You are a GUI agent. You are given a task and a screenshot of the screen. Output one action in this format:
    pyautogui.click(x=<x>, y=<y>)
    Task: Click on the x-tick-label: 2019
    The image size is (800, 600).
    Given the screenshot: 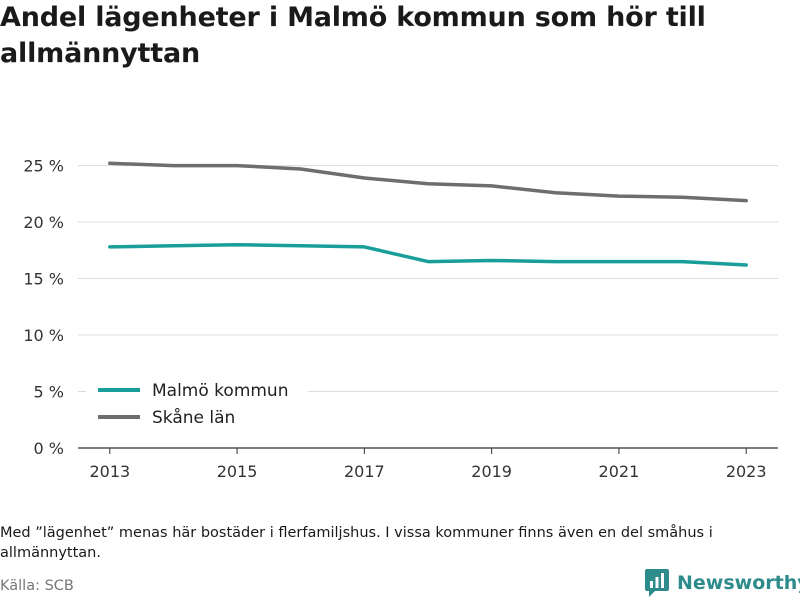 What is the action you would take?
    pyautogui.click(x=491, y=471)
    